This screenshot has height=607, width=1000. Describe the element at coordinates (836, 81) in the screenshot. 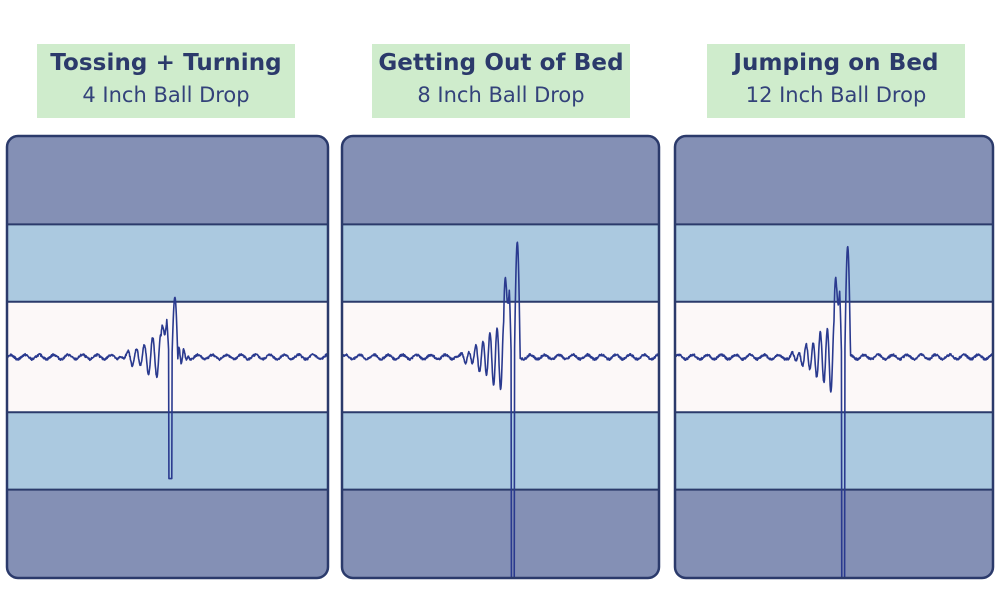

I see `label-jumping-on-bed: Jumping on Bed 12 Inch Ball Drop` at that location.